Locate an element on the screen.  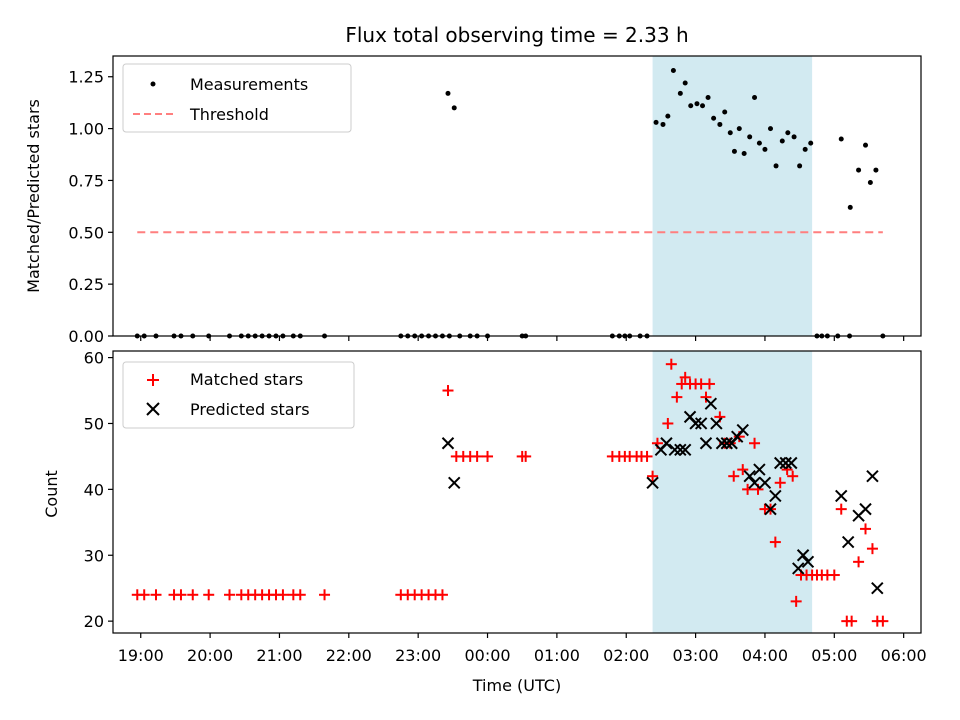
bottom-xtick-label: 03:00 is located at coordinates (696, 655).